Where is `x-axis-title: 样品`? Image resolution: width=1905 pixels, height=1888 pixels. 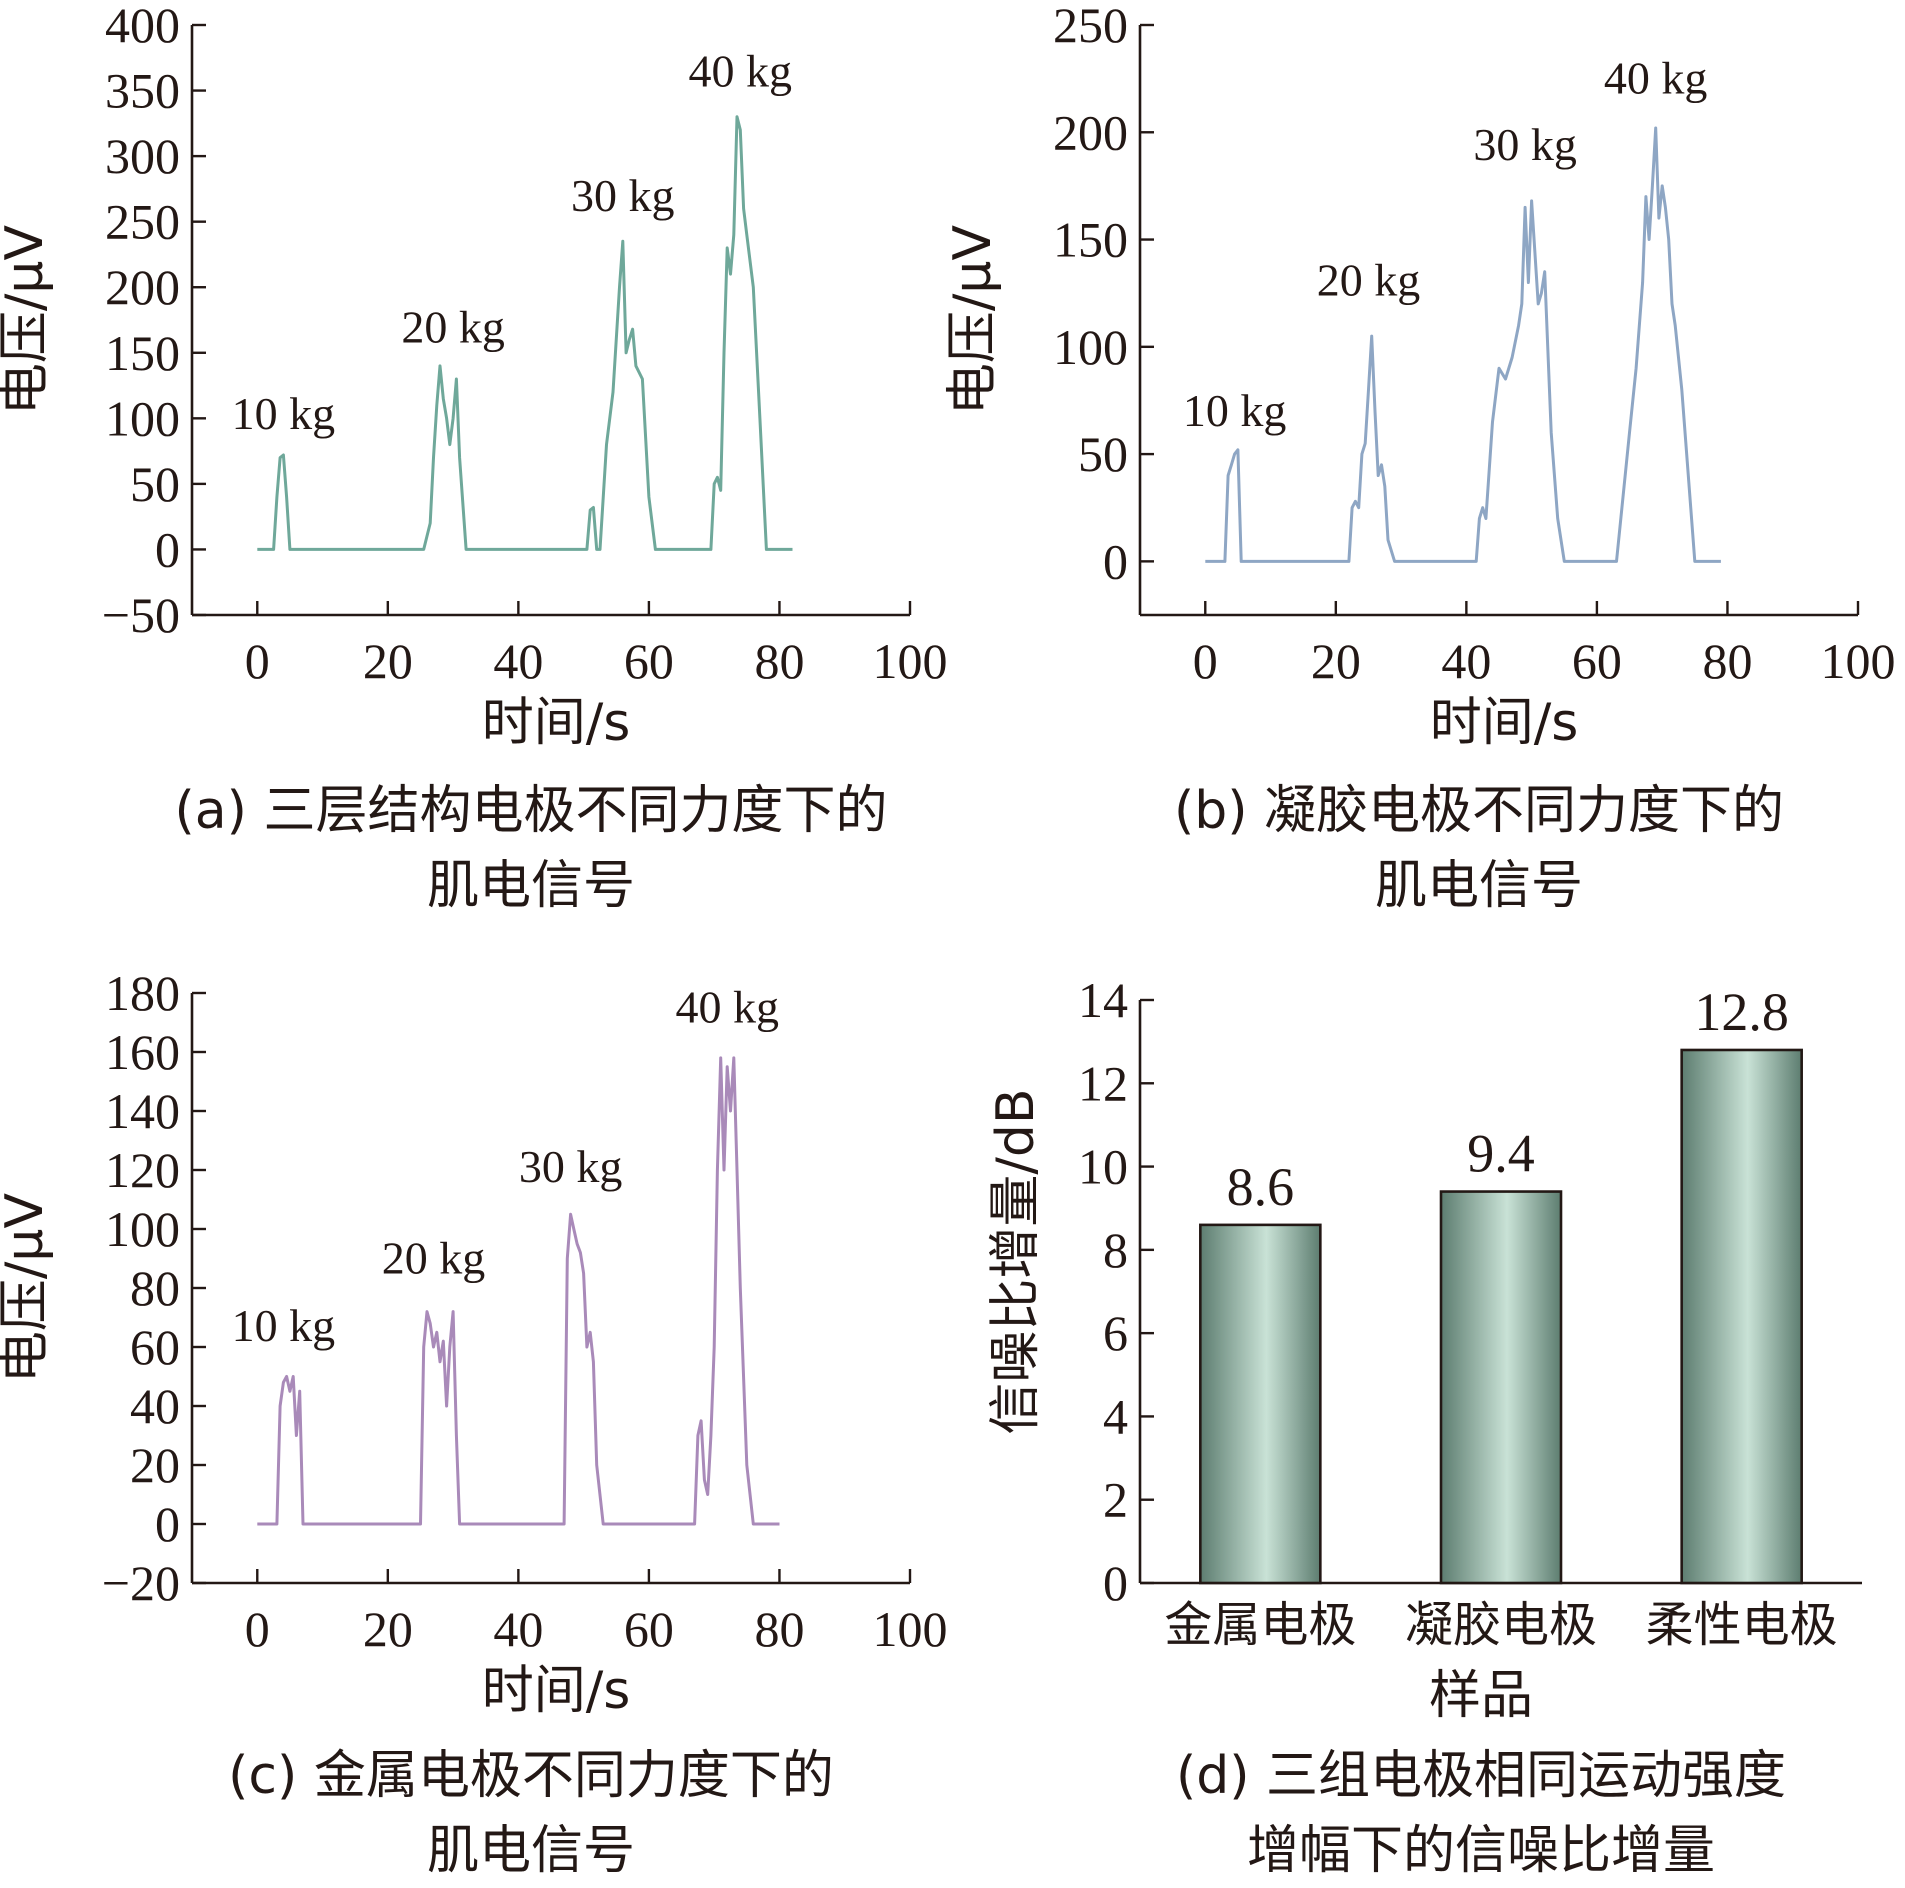 x-axis-title: 样品 is located at coordinates (1481, 1696).